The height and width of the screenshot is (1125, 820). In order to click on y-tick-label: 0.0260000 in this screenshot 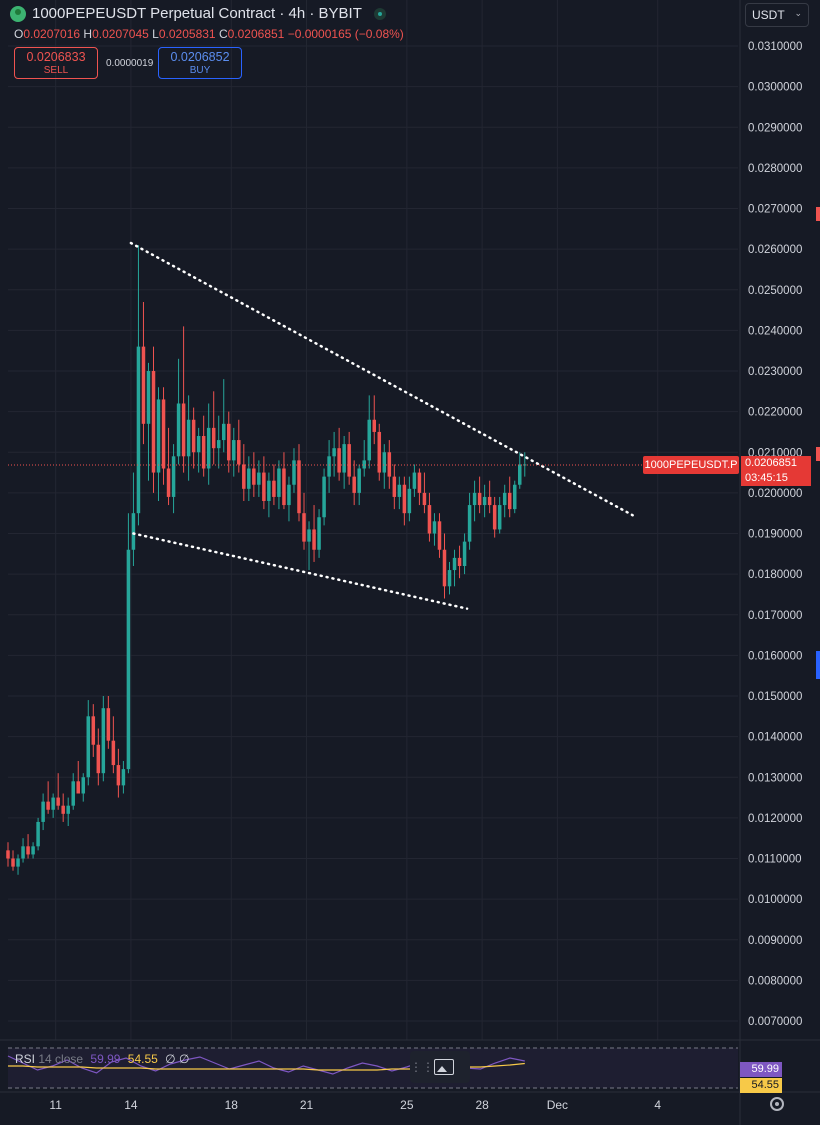, I will do `click(775, 250)`.